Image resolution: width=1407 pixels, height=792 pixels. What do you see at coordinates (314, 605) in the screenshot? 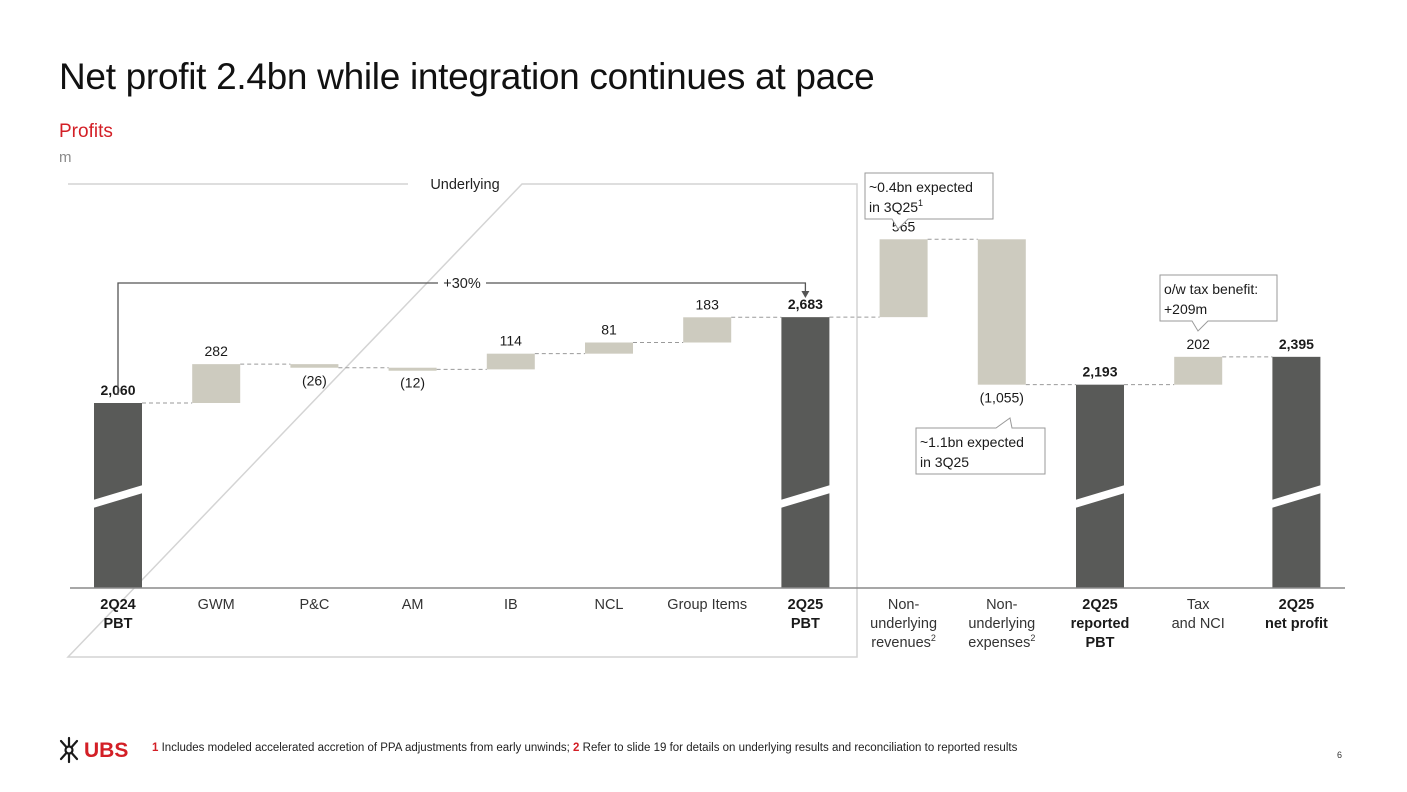
I see `category-label: P&C` at bounding box center [314, 605].